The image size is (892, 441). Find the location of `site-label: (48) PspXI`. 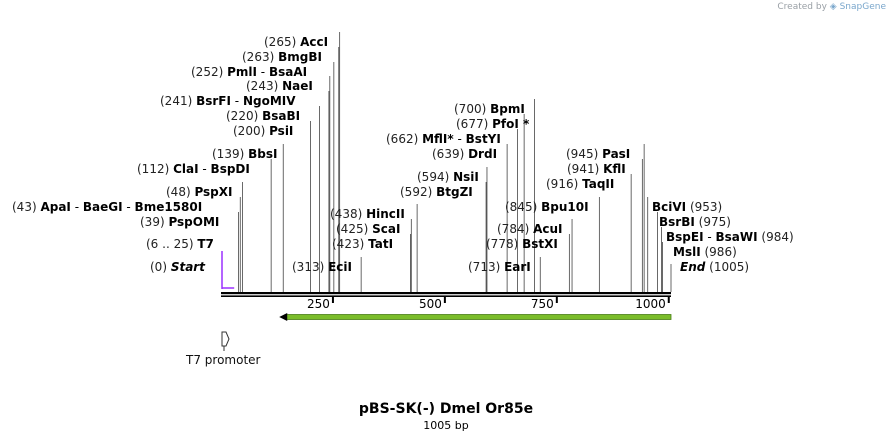

site-label: (48) PspXI is located at coordinates (199, 192).